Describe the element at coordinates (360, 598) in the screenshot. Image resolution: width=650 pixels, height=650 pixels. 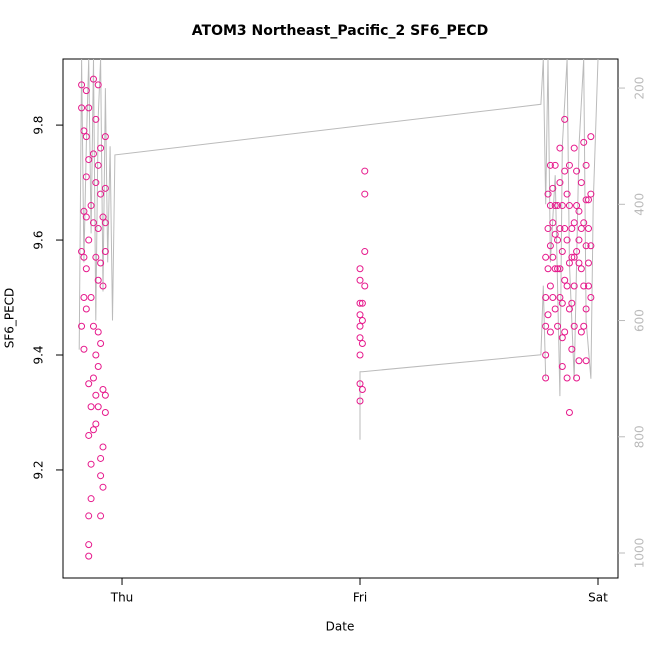
I see `x-tick-label: Fri` at that location.